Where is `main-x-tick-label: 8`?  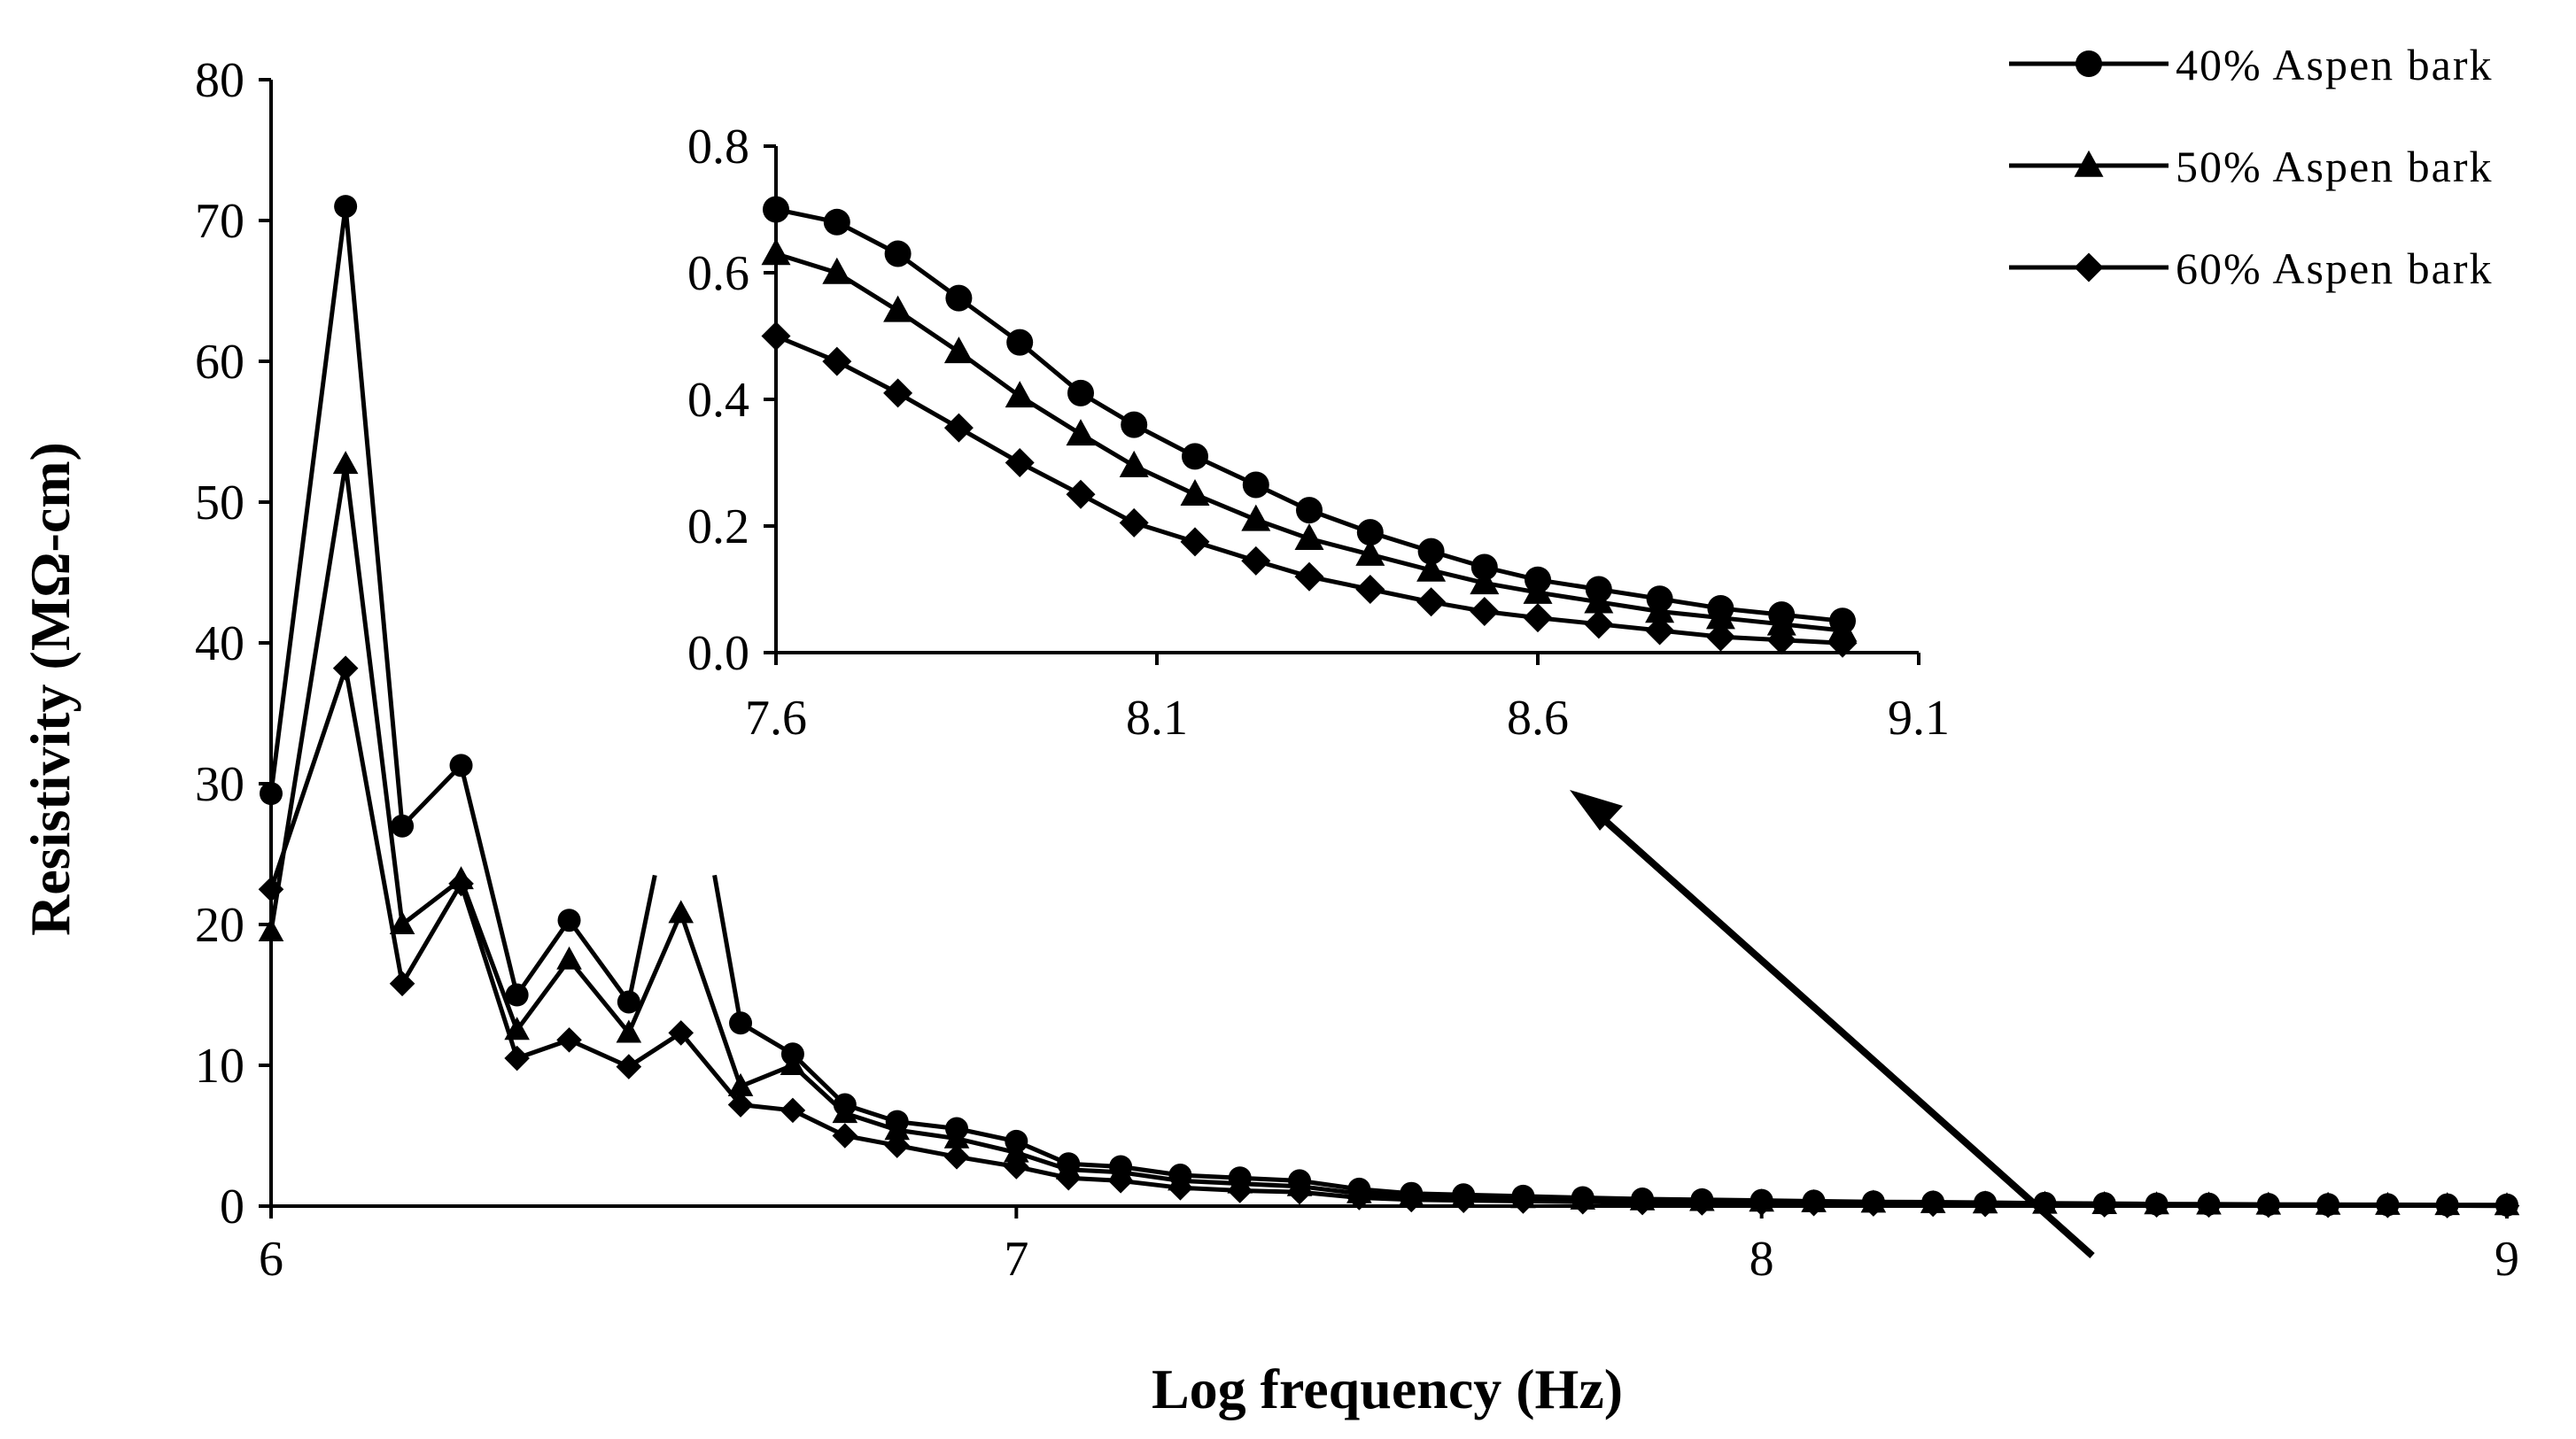 main-x-tick-label: 8 is located at coordinates (1762, 1259).